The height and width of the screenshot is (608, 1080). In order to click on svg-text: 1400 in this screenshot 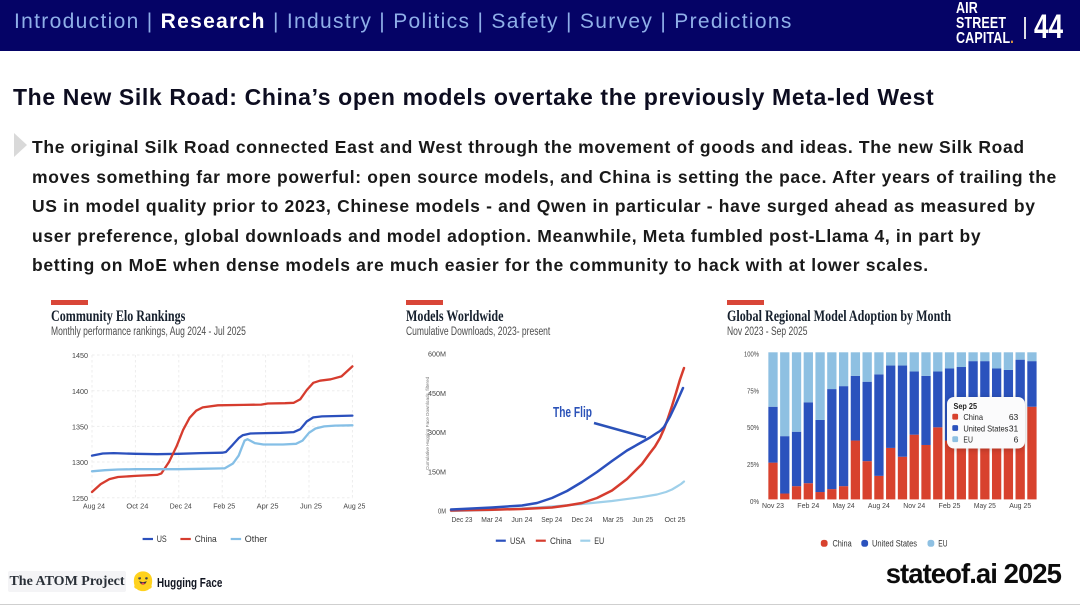, I will do `click(80, 391)`.